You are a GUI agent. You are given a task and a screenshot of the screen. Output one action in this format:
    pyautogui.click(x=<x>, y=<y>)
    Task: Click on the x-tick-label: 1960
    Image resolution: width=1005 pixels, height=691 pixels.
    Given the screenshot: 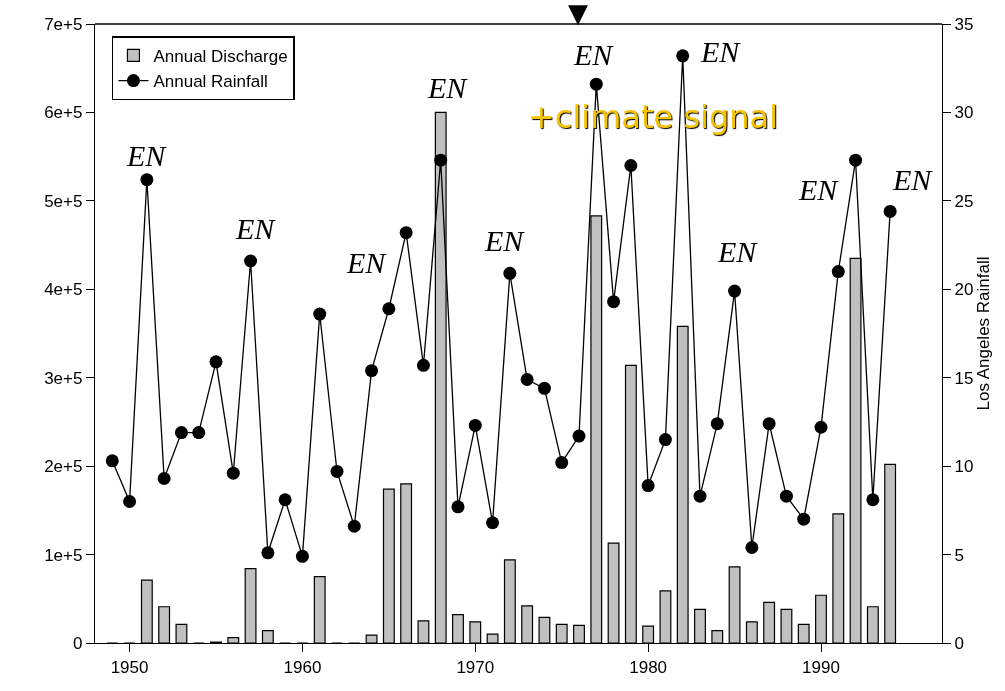 What is the action you would take?
    pyautogui.click(x=302, y=667)
    